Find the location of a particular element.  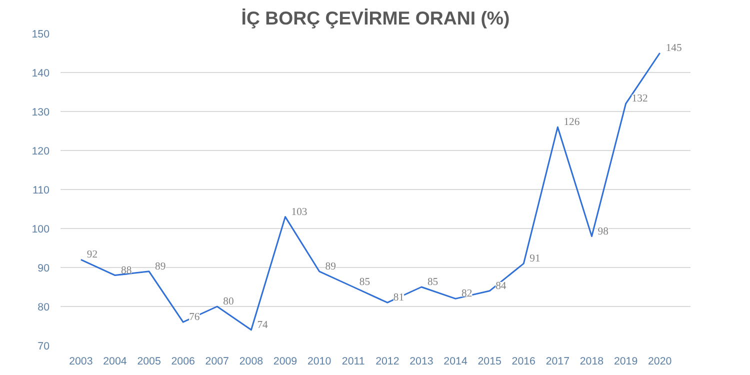

x-tick-label: 2019 is located at coordinates (626, 362).